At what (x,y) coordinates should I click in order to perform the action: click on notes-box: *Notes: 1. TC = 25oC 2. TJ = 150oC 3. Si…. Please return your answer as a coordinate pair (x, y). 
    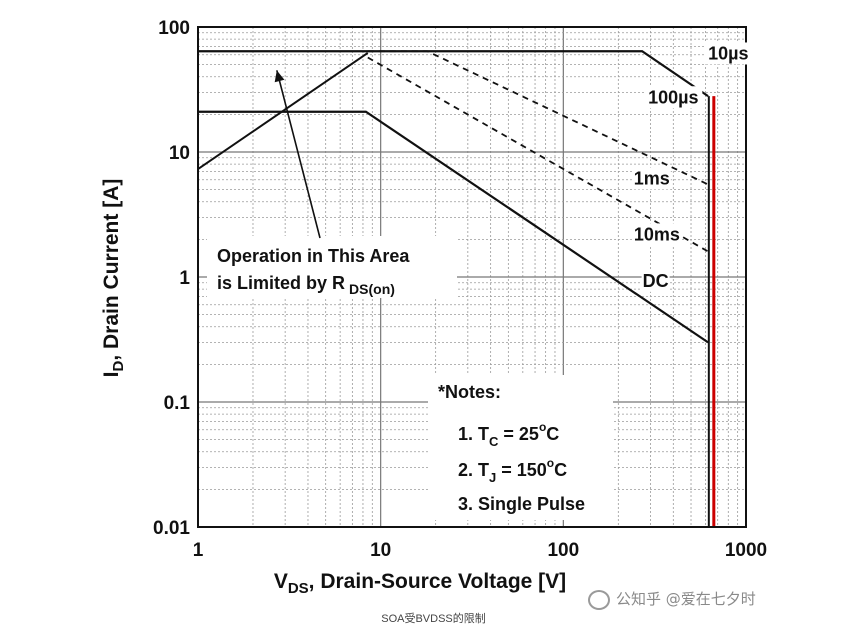
    Looking at the image, I should click on (511, 448).